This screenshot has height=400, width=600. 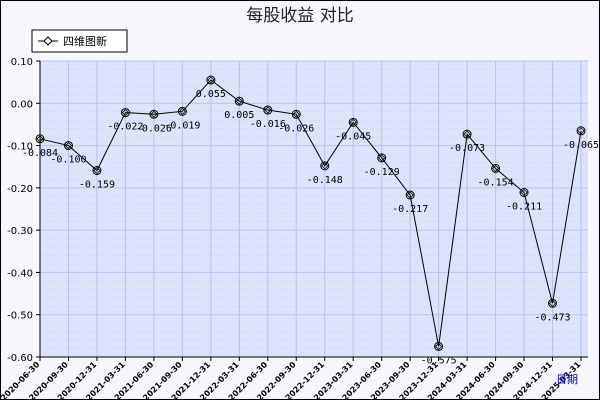 I want to click on data-label: 0.005, so click(x=239, y=115).